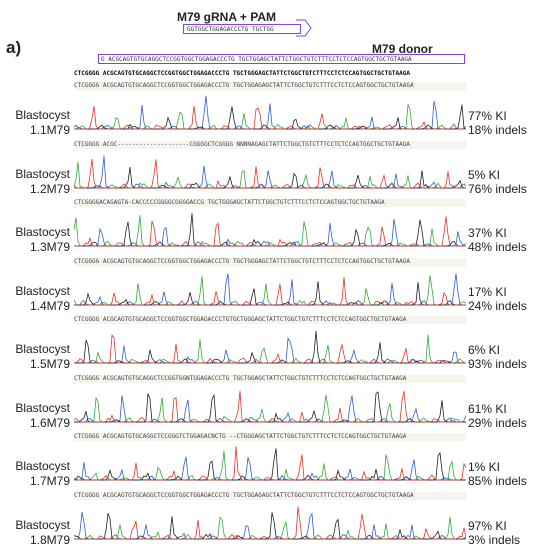 The width and height of the screenshot is (535, 550). I want to click on sample-name: Blastocyst 1.5M79, so click(38, 357).